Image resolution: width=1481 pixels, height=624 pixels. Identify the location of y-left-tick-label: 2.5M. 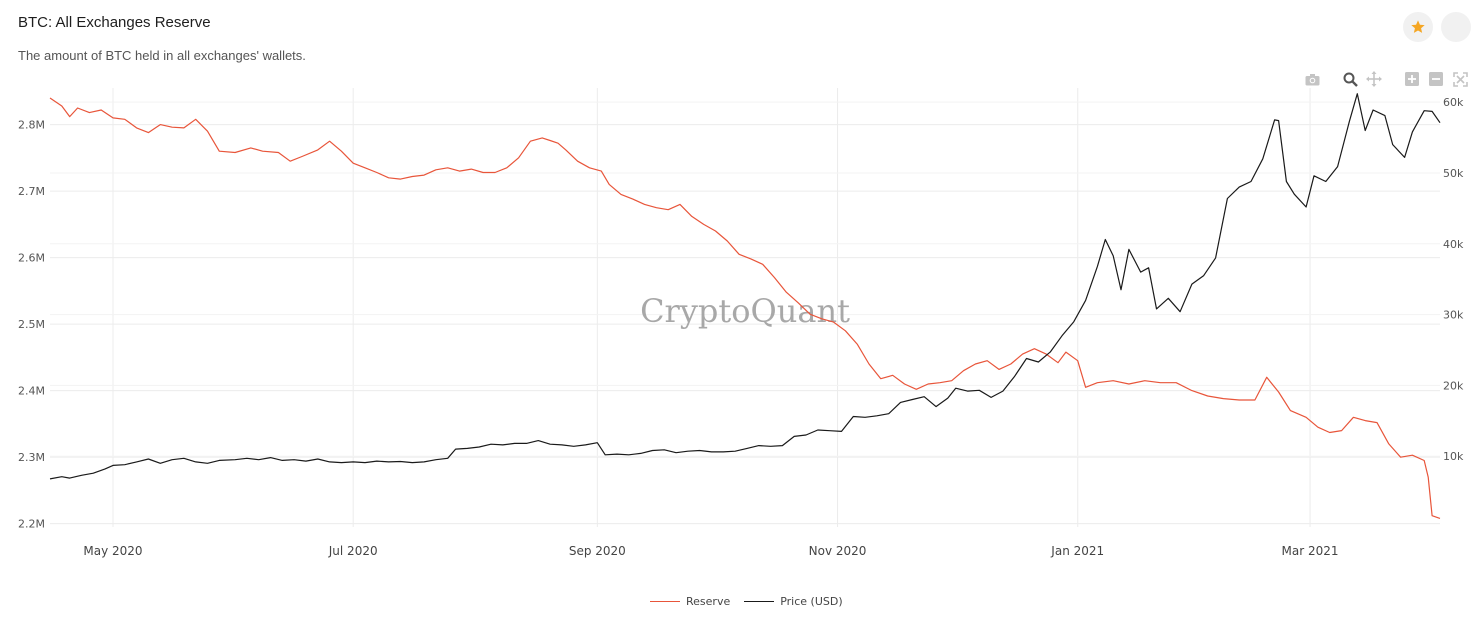
(31, 324).